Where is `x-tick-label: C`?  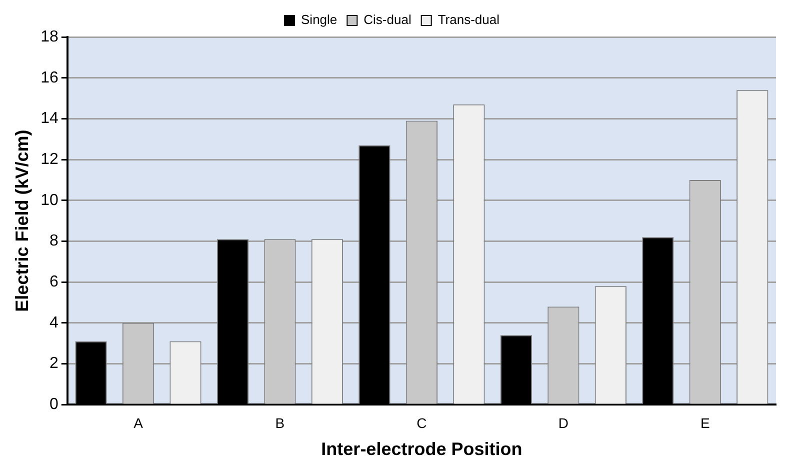
x-tick-label: C is located at coordinates (421, 422).